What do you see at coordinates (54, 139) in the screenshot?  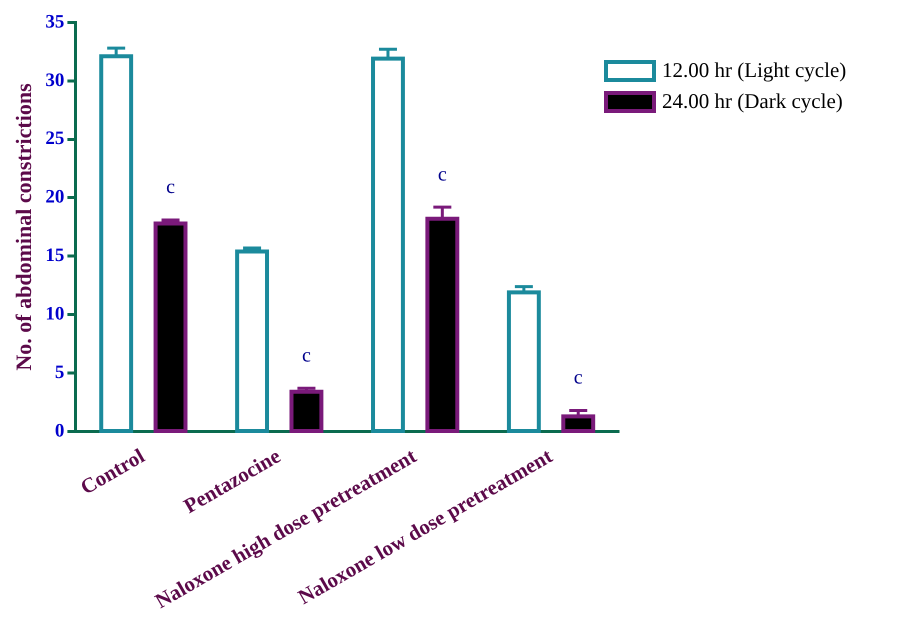 I see `y-tick-label: 25` at bounding box center [54, 139].